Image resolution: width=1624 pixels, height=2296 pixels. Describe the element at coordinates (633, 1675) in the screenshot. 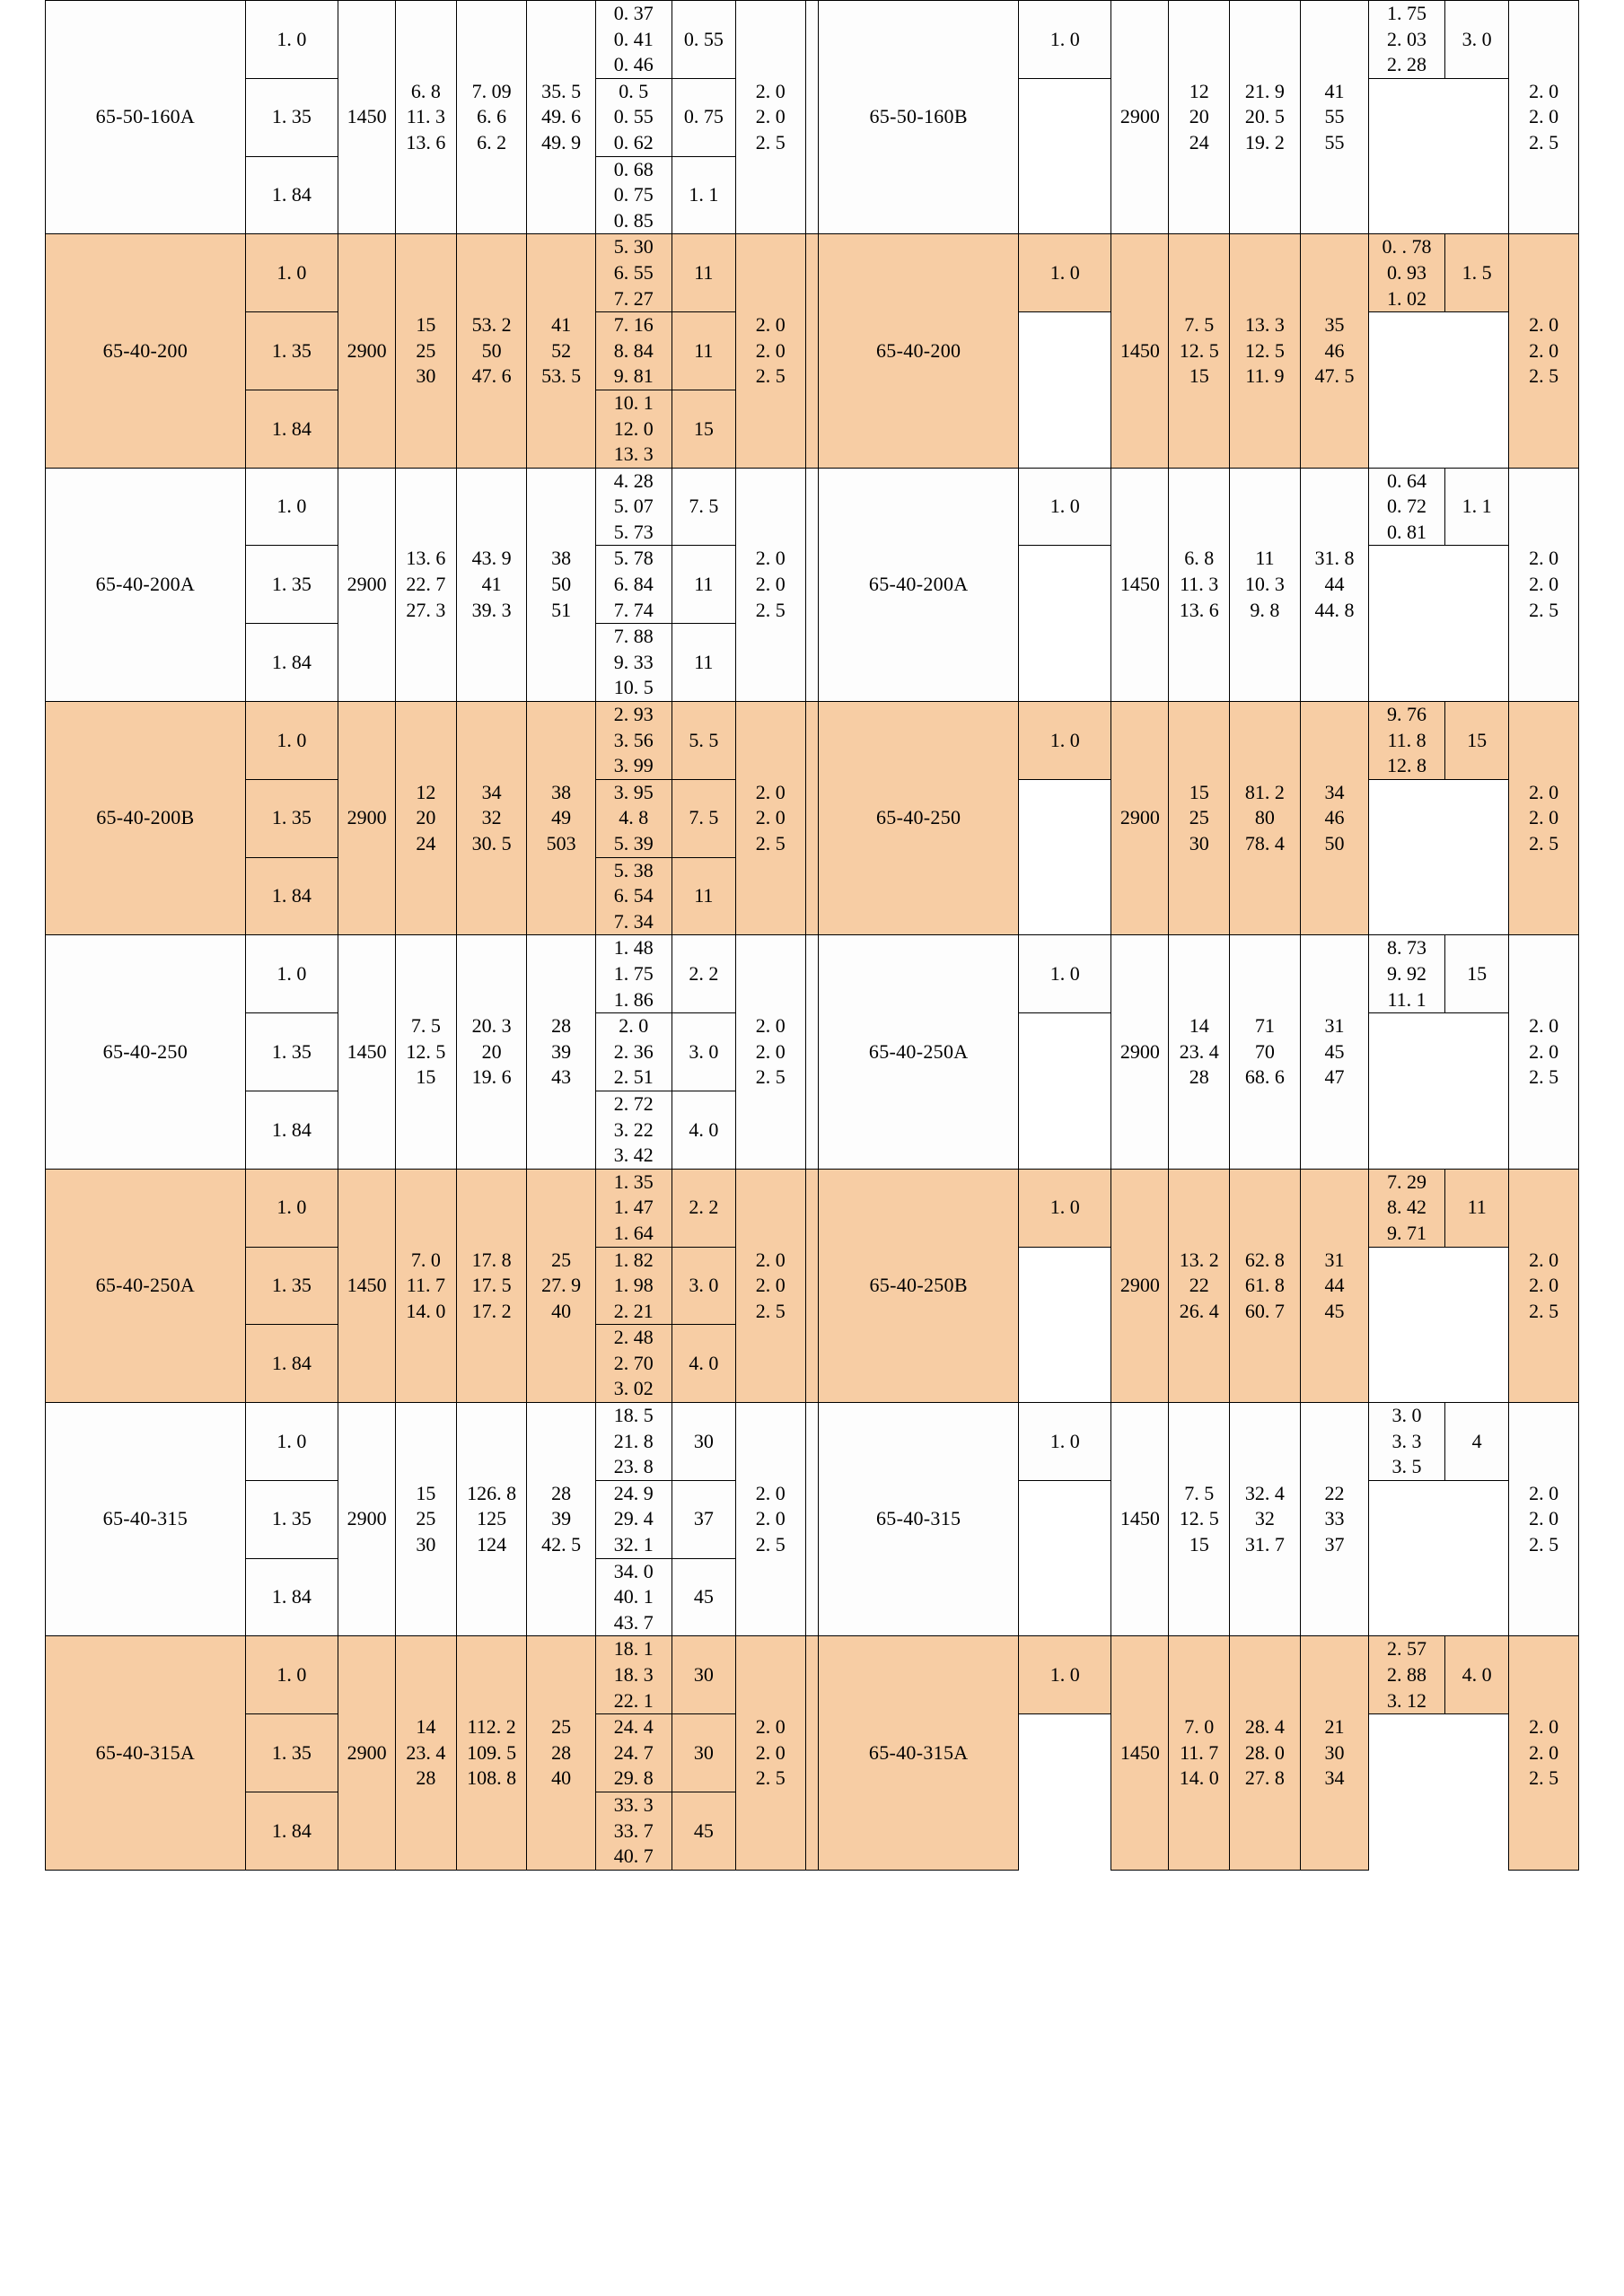

I see `shaft-power-cell: 18. 1 18. 3 22. 1` at that location.